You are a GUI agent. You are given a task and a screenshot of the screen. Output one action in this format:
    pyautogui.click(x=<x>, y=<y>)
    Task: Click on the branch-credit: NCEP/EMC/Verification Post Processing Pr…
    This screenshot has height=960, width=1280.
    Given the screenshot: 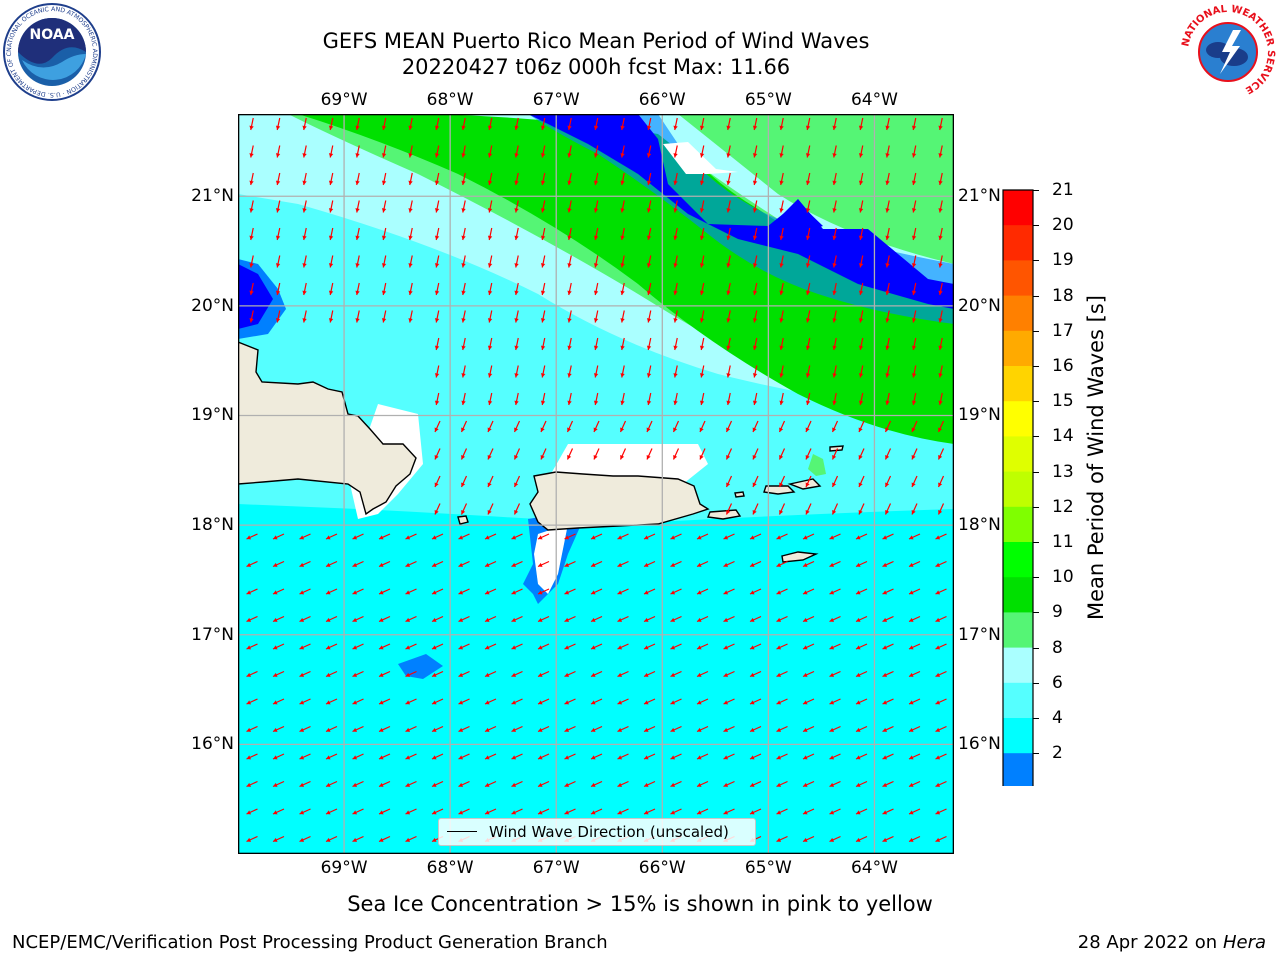 What is the action you would take?
    pyautogui.click(x=310, y=942)
    